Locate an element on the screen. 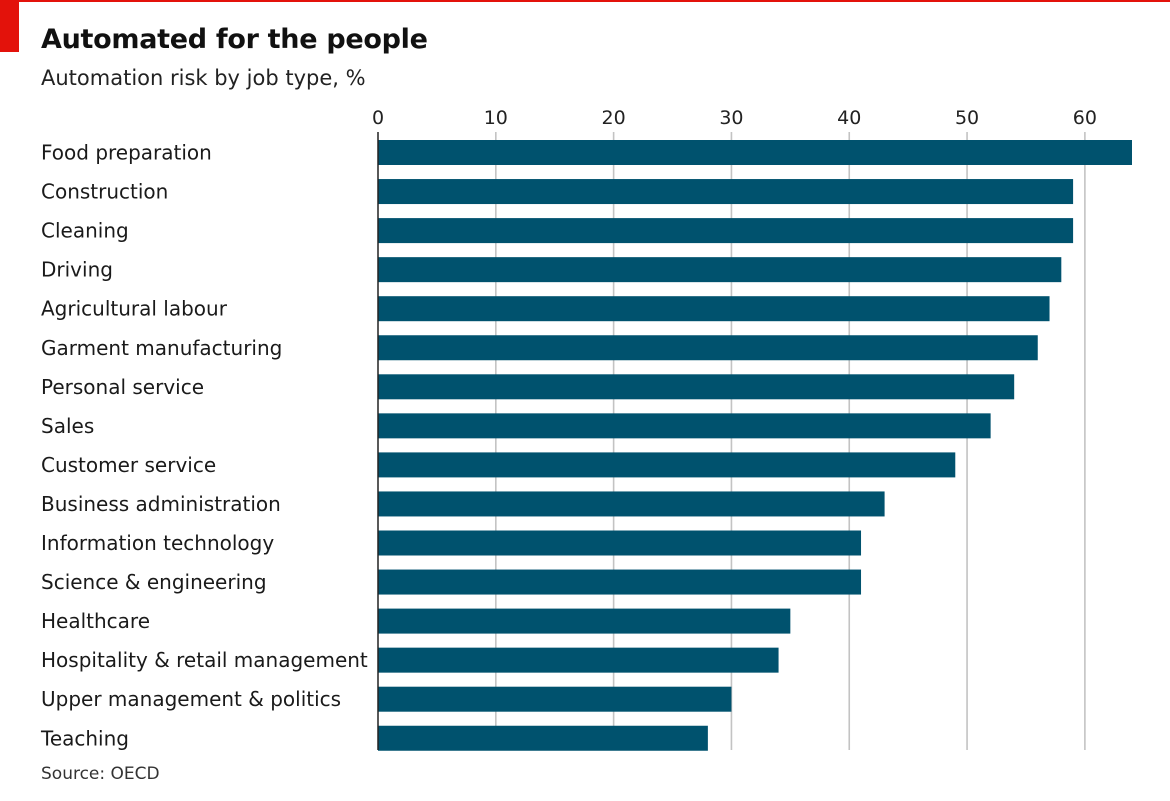 This screenshot has height=801, width=1170. x-tick-label: 60 is located at coordinates (1085, 118).